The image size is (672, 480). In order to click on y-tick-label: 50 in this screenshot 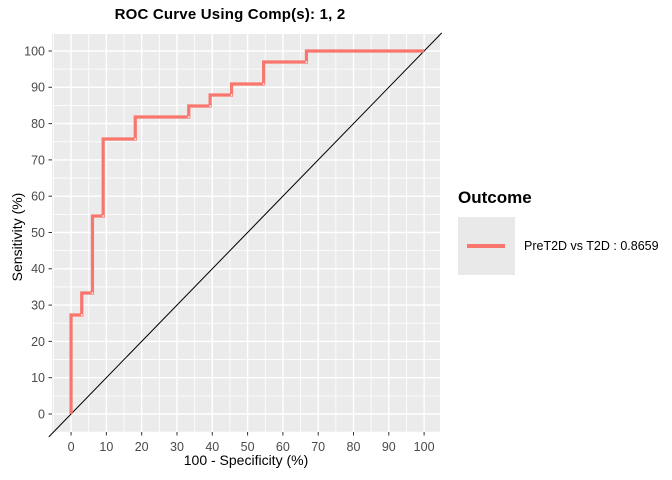, I will do `click(38, 233)`.